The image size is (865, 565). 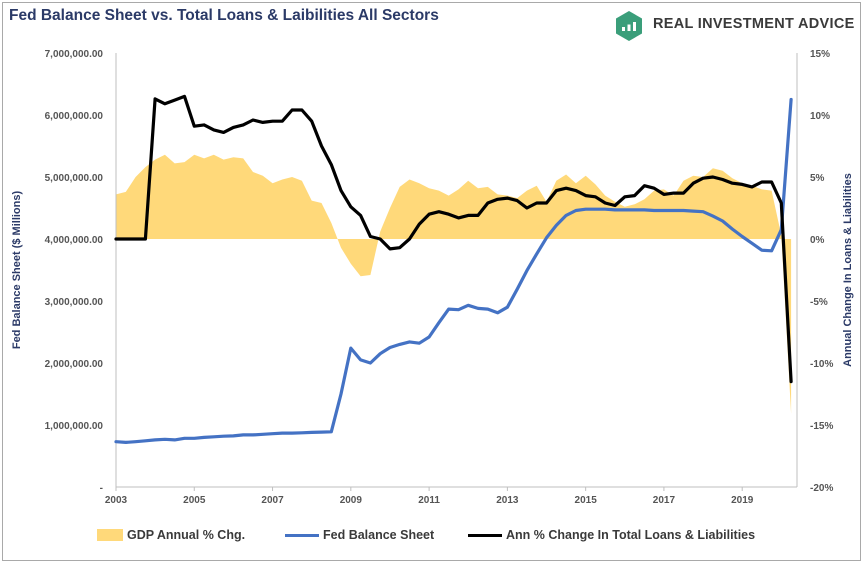 What do you see at coordinates (742, 500) in the screenshot?
I see `x-tick-label: 2019` at bounding box center [742, 500].